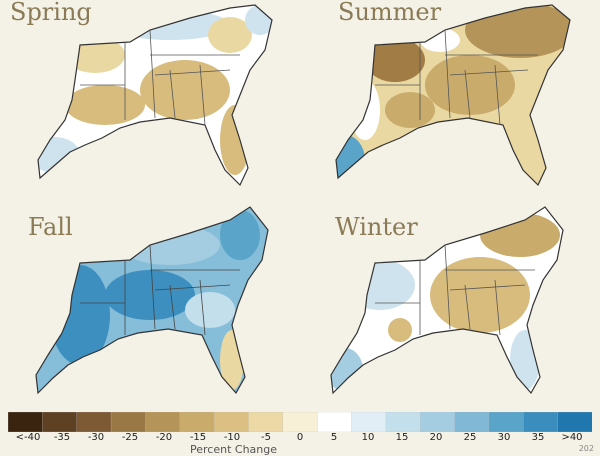 The image size is (600, 456). Describe the element at coordinates (51, 13) in the screenshot. I see `panel-label-spring: Spring` at that location.